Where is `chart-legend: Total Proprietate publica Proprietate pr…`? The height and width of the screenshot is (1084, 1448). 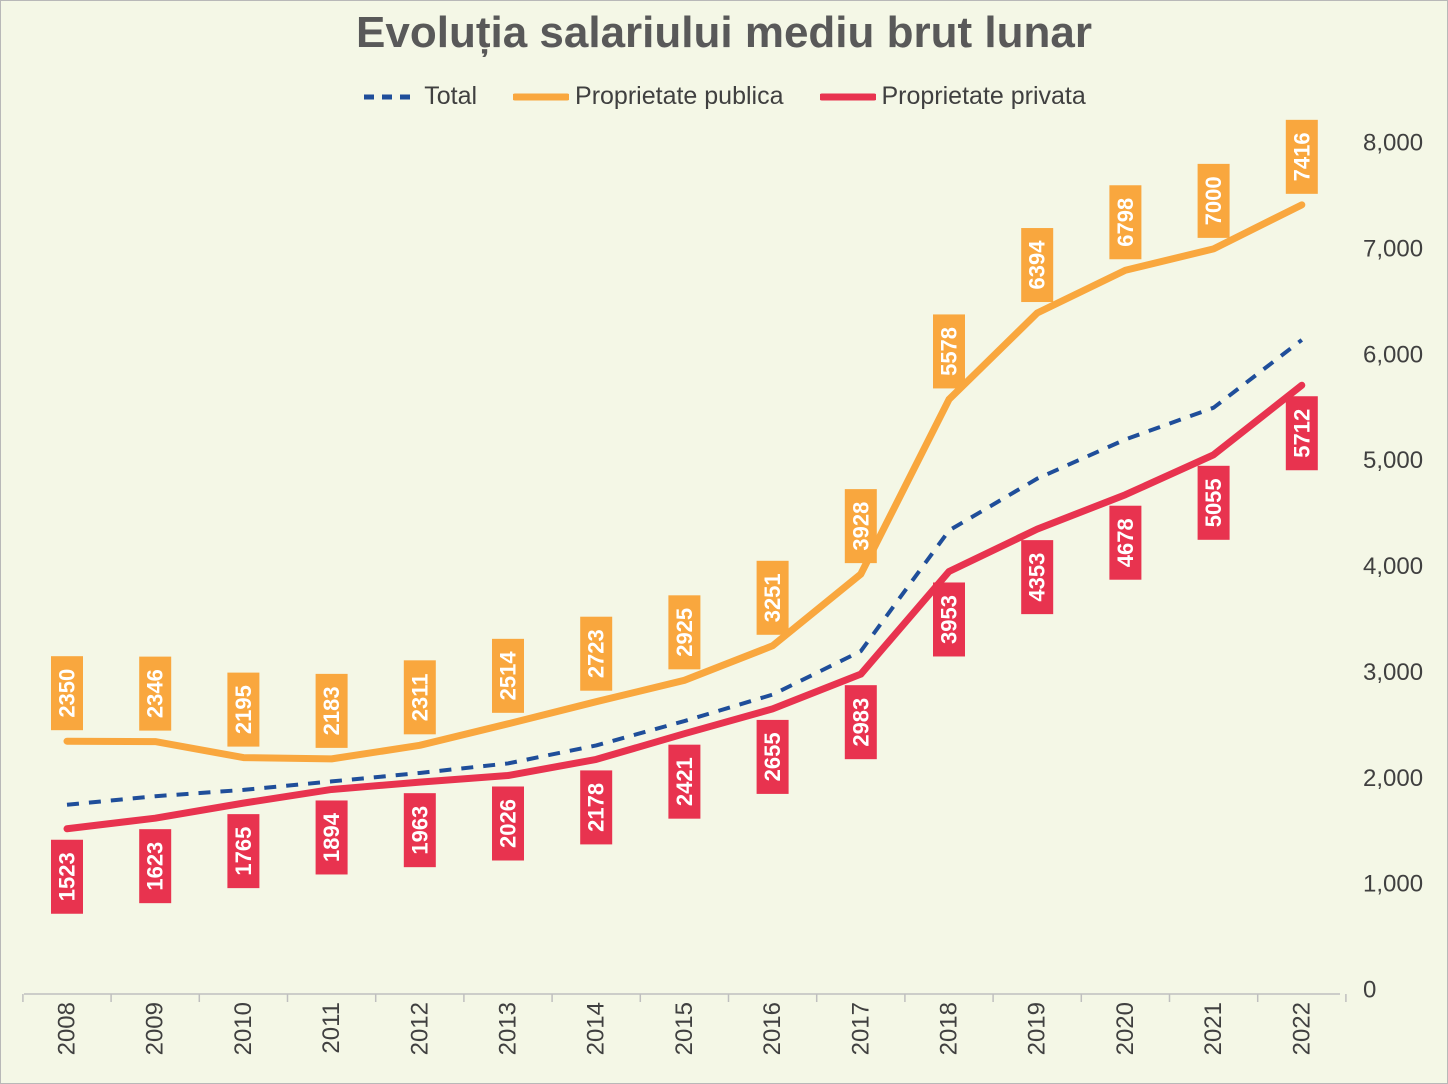
chart-legend: Total Proprietate publica Proprietate pr… is located at coordinates (724, 96).